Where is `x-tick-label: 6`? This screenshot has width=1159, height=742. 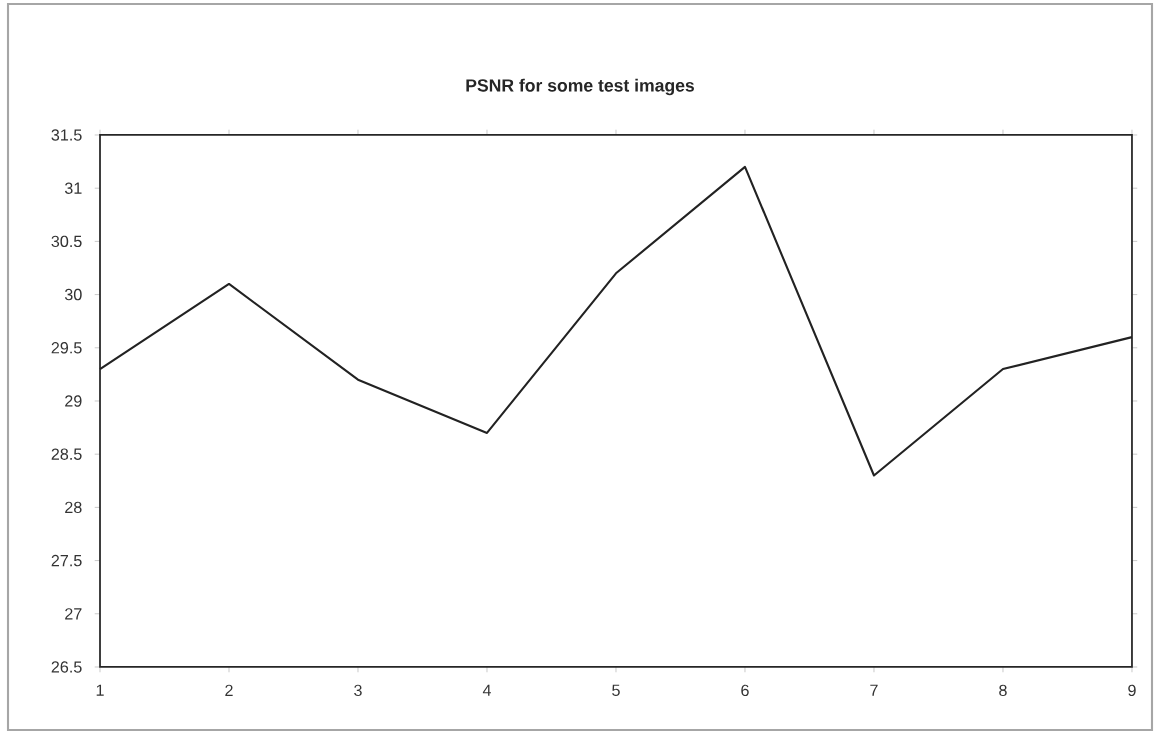 x-tick-label: 6 is located at coordinates (745, 690).